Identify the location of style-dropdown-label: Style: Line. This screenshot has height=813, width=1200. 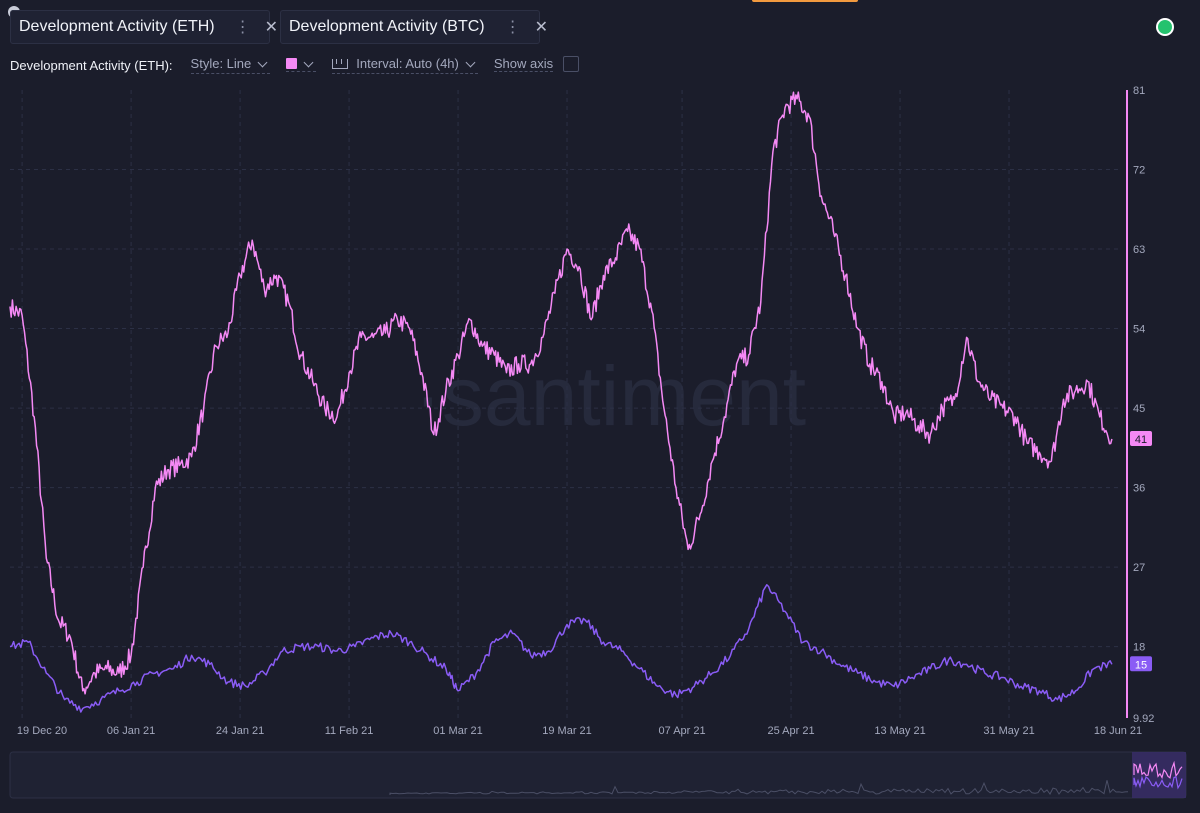
(221, 63).